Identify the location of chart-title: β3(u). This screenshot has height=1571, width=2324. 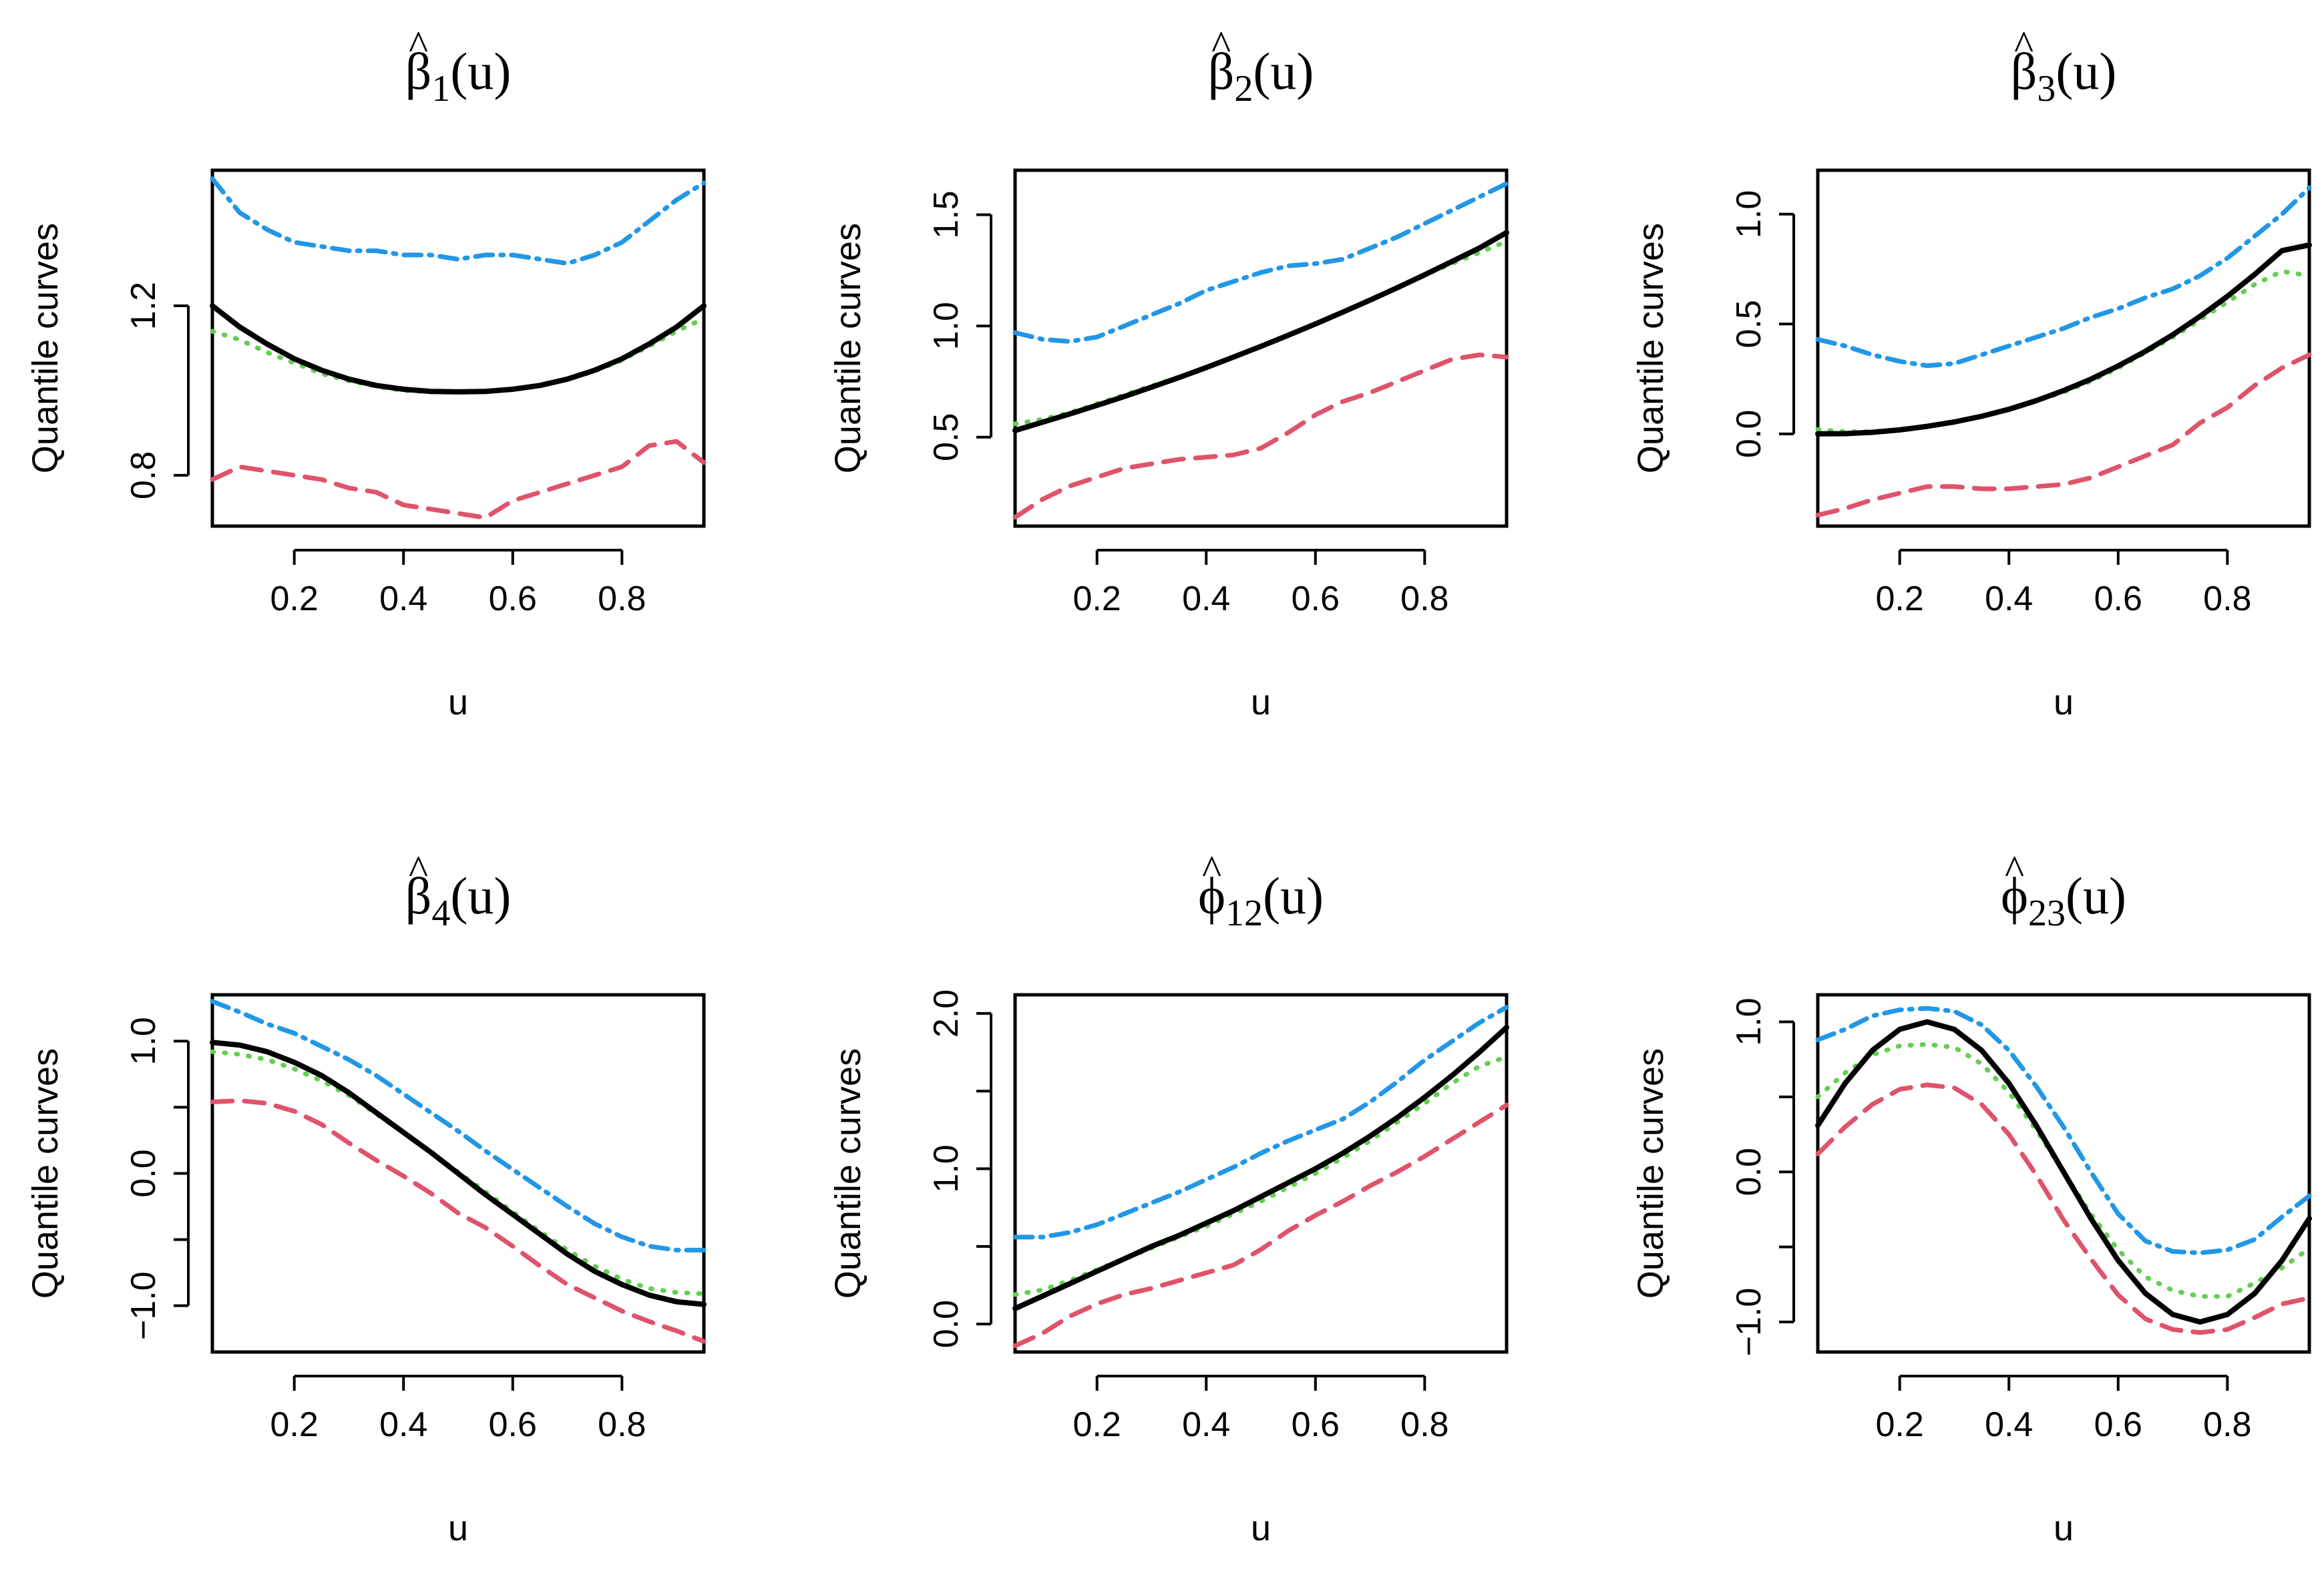
(2064, 75).